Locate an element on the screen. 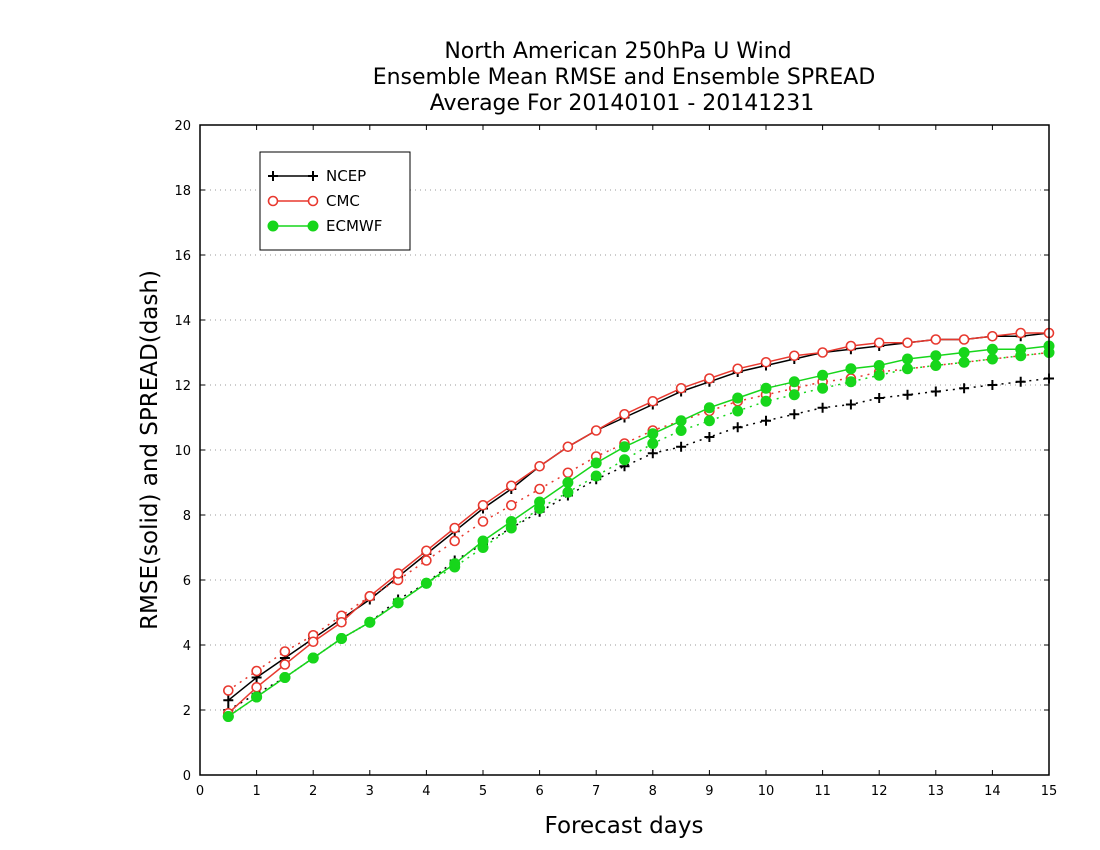  x-tick-label: 10 is located at coordinates (766, 791).